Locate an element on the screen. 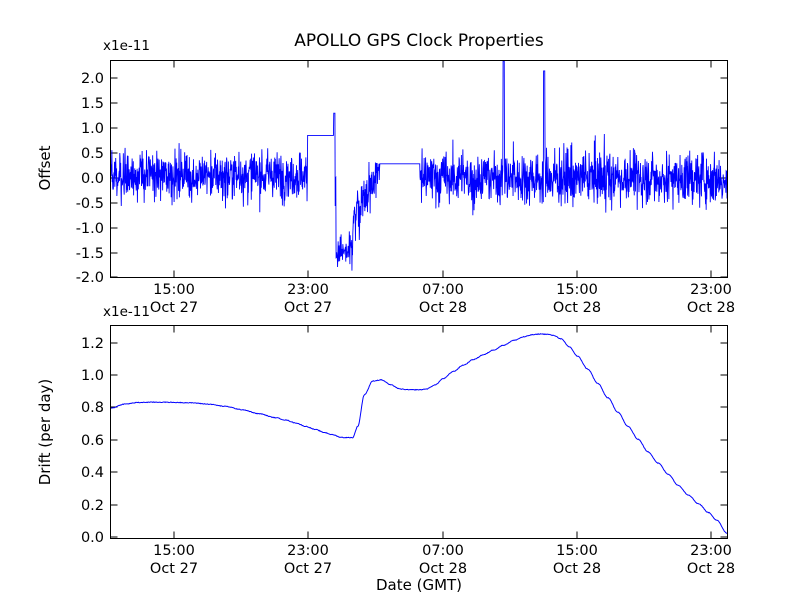 The width and height of the screenshot is (800, 600). offset-axis-label: Offset is located at coordinates (45, 167).